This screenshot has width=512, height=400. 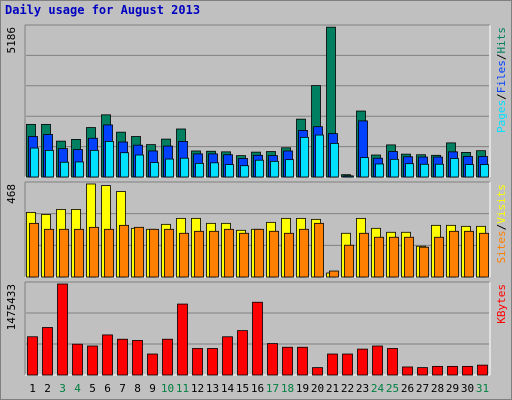 What do you see at coordinates (272, 388) in the screenshot?
I see `day-label: 17` at bounding box center [272, 388].